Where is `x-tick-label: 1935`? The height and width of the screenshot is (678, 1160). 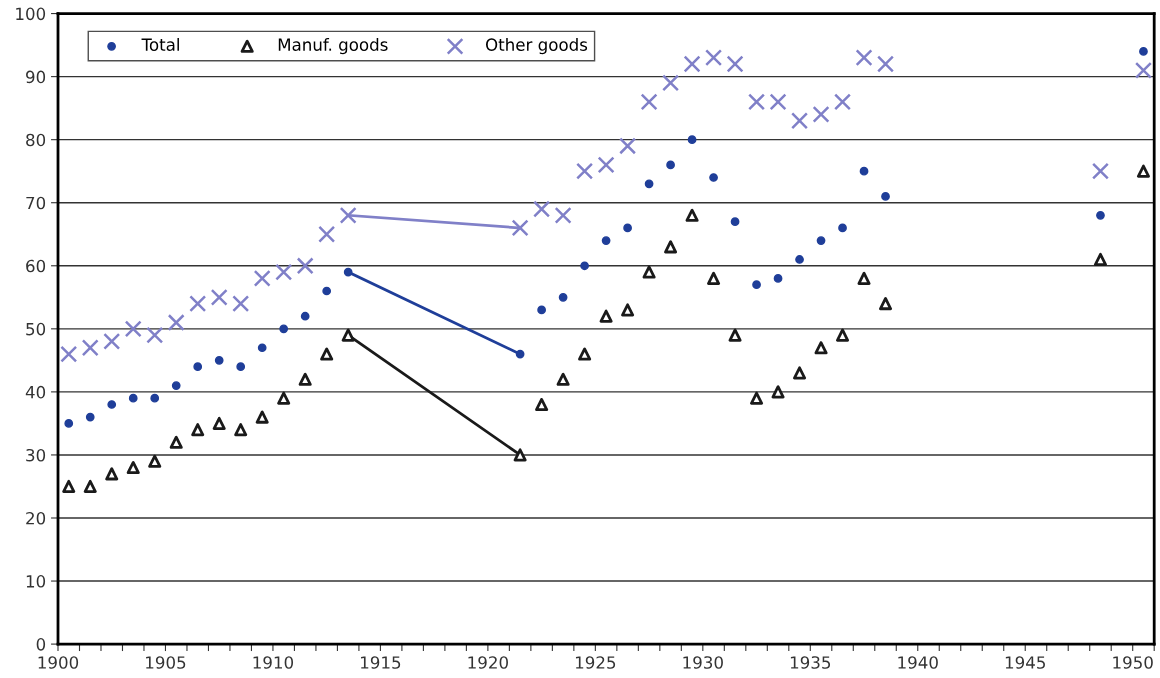 x-tick-label: 1935 is located at coordinates (810, 662).